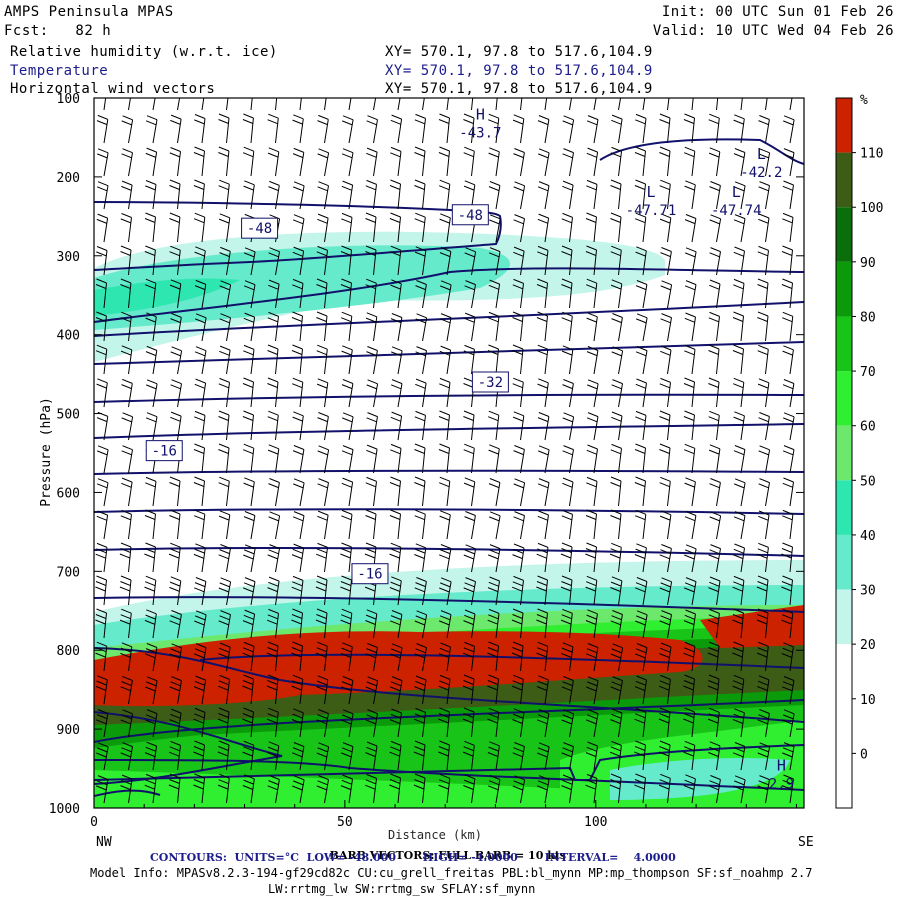 The height and width of the screenshot is (900, 900). What do you see at coordinates (844, 780) in the screenshot?
I see `colorbar-segment` at bounding box center [844, 780].